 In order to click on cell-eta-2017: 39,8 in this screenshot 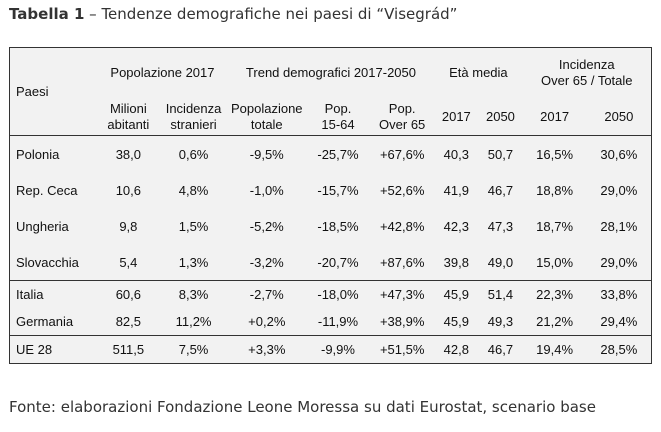, I will do `click(456, 262)`.